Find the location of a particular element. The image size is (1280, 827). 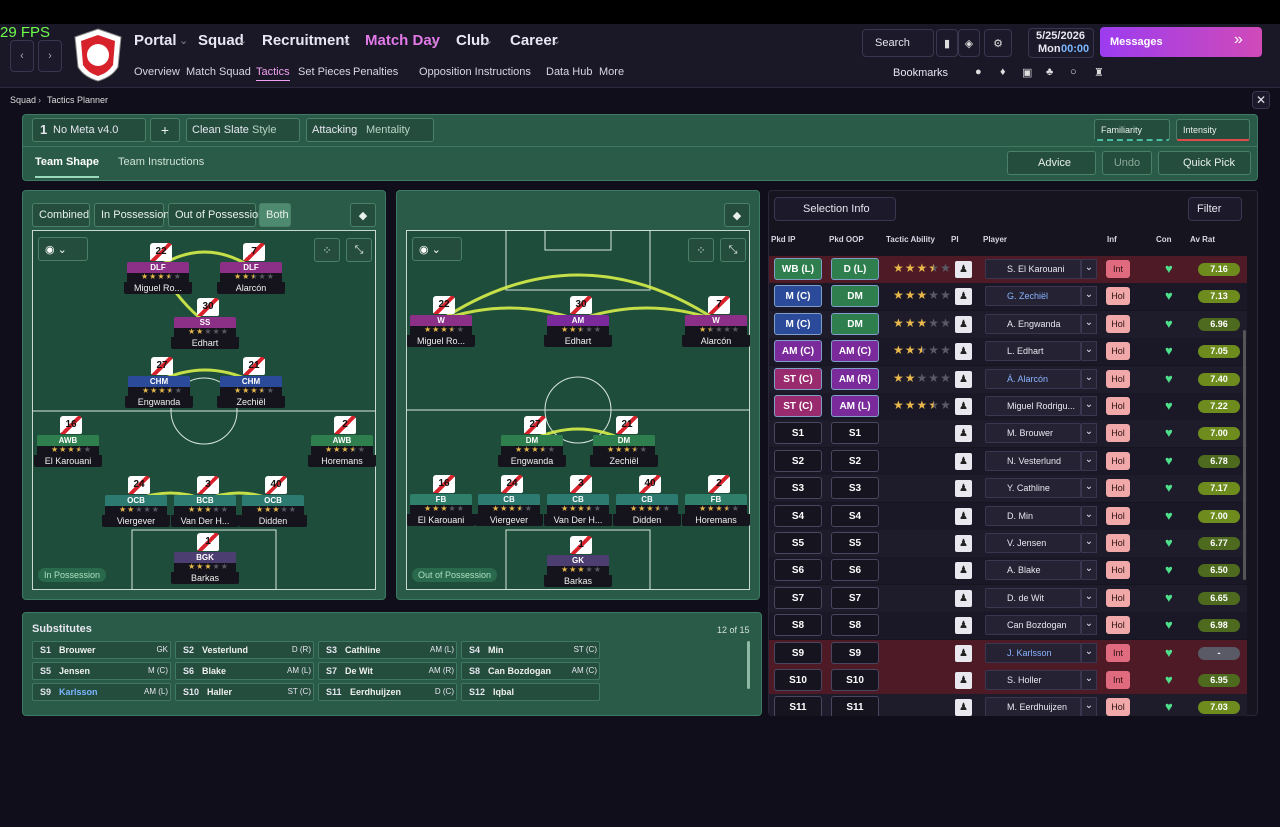

mode-button: Out of Possession is located at coordinates (216, 215).